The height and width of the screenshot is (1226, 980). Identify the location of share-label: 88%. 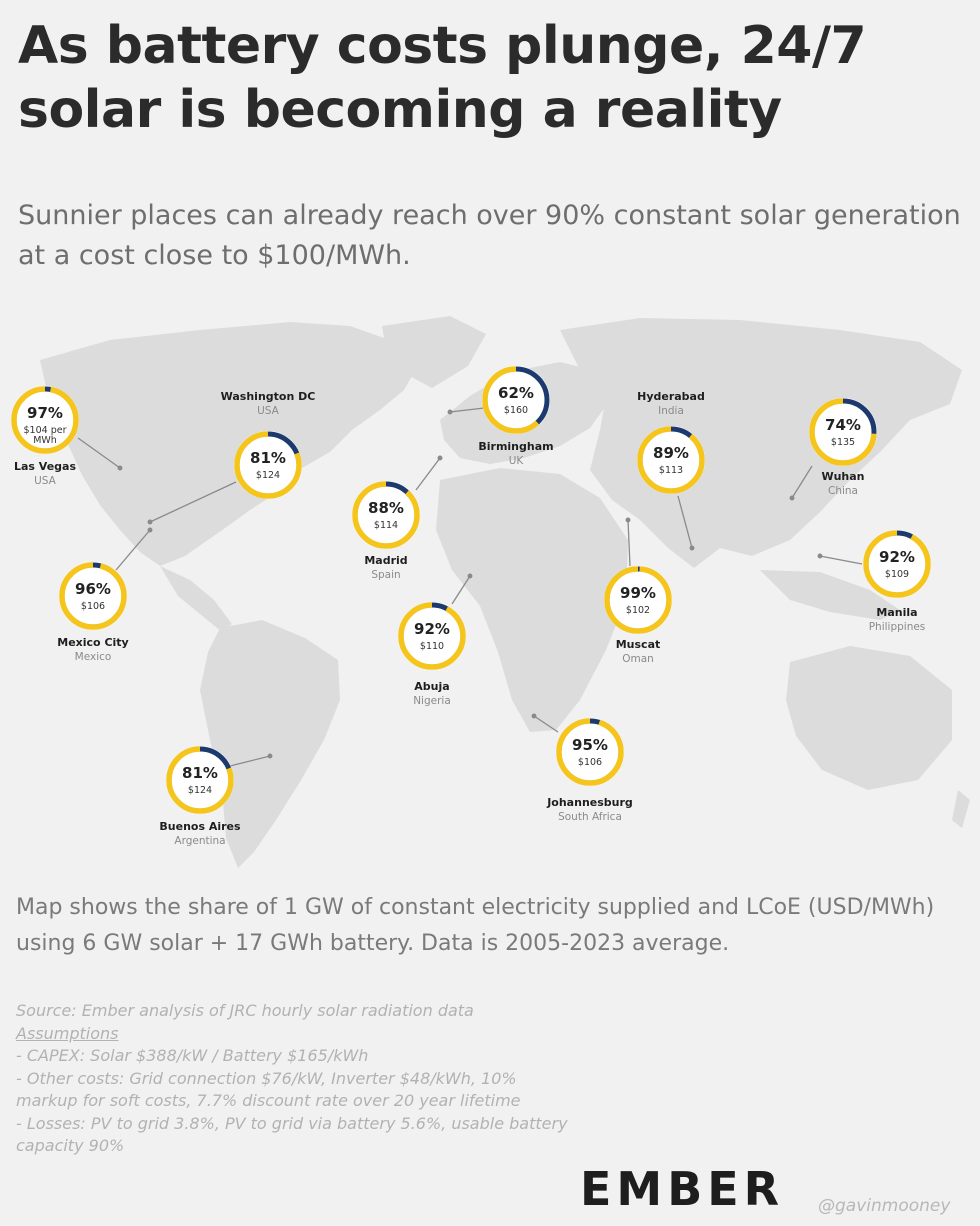
(386, 508).